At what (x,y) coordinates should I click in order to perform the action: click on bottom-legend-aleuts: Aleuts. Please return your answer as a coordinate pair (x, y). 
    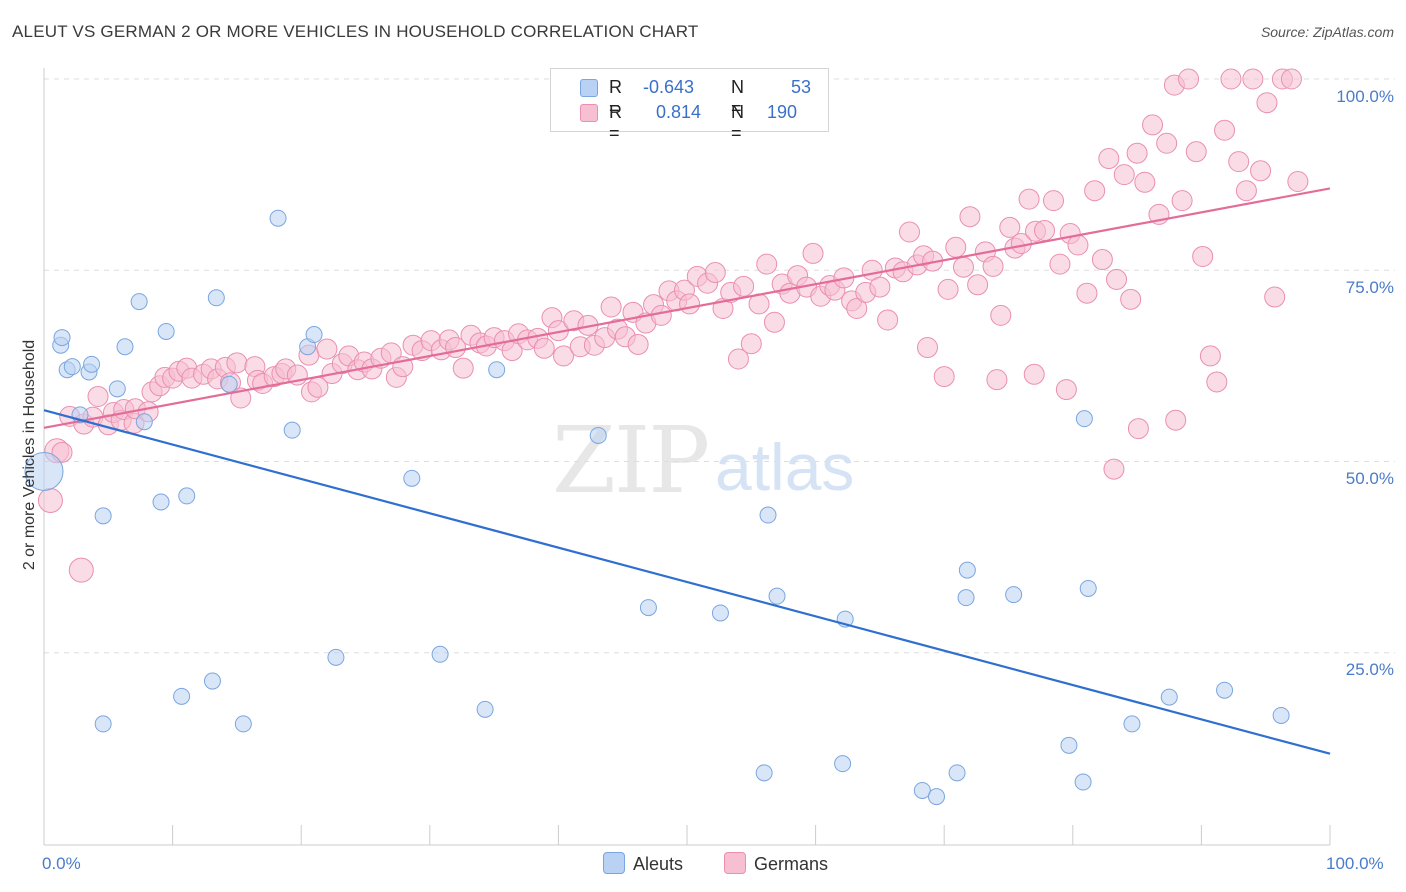
    Looking at the image, I should click on (643, 863).